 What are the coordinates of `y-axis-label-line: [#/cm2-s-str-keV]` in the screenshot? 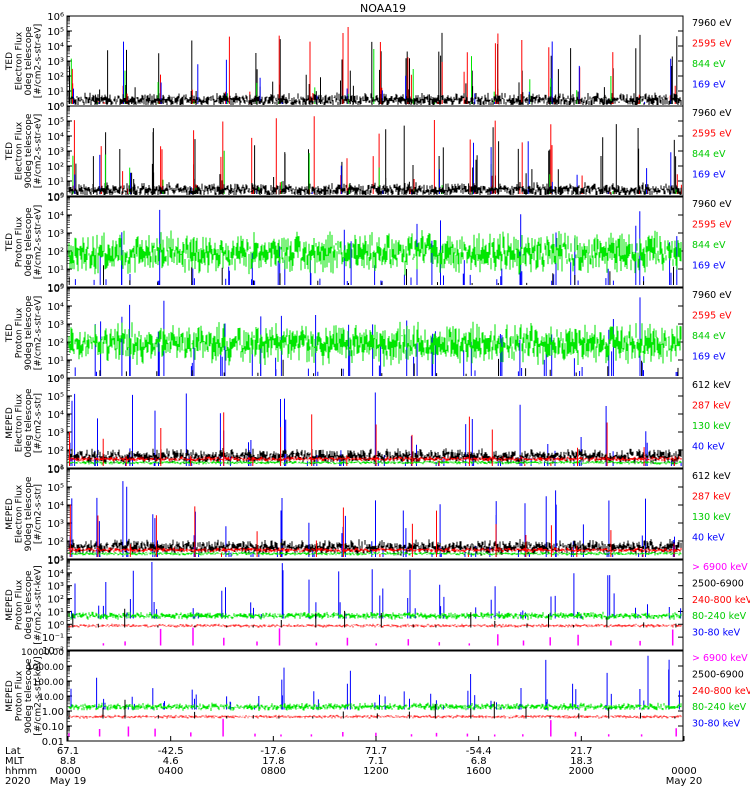 It's located at (39, 604).